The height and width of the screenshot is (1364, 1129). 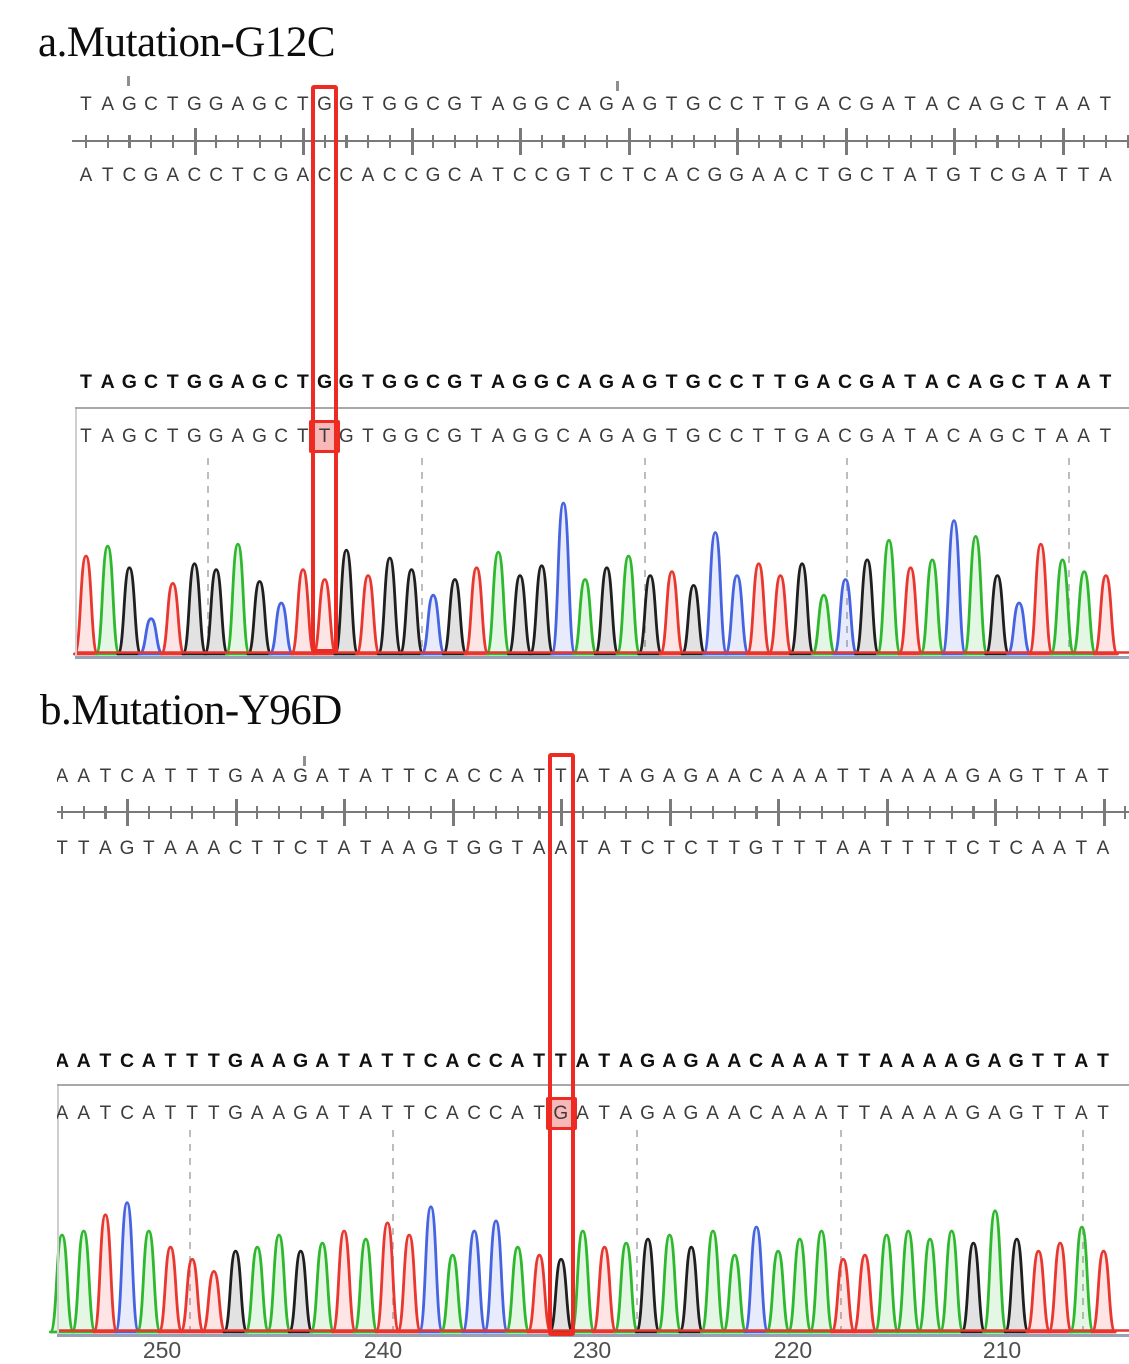 What do you see at coordinates (793, 1350) in the screenshot?
I see `position-label: 220` at bounding box center [793, 1350].